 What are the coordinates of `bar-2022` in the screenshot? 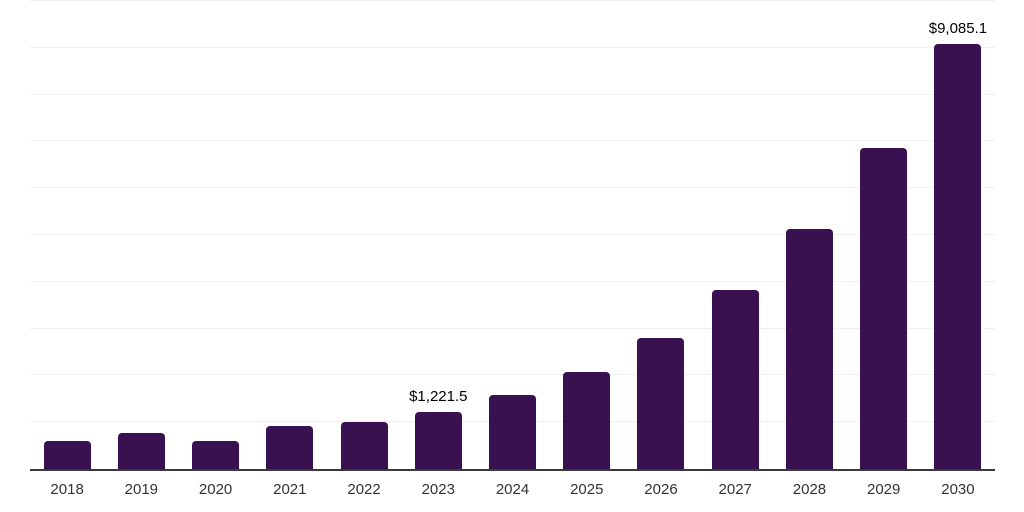 It's located at (364, 445).